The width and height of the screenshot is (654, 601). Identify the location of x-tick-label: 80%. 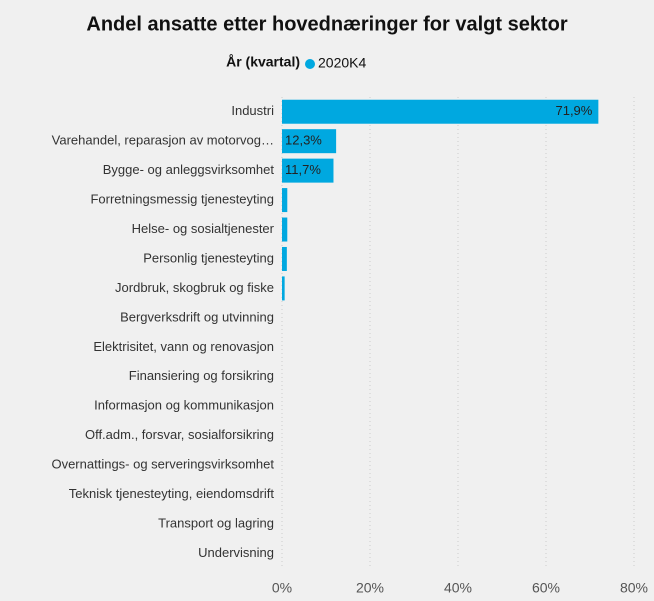
(634, 588).